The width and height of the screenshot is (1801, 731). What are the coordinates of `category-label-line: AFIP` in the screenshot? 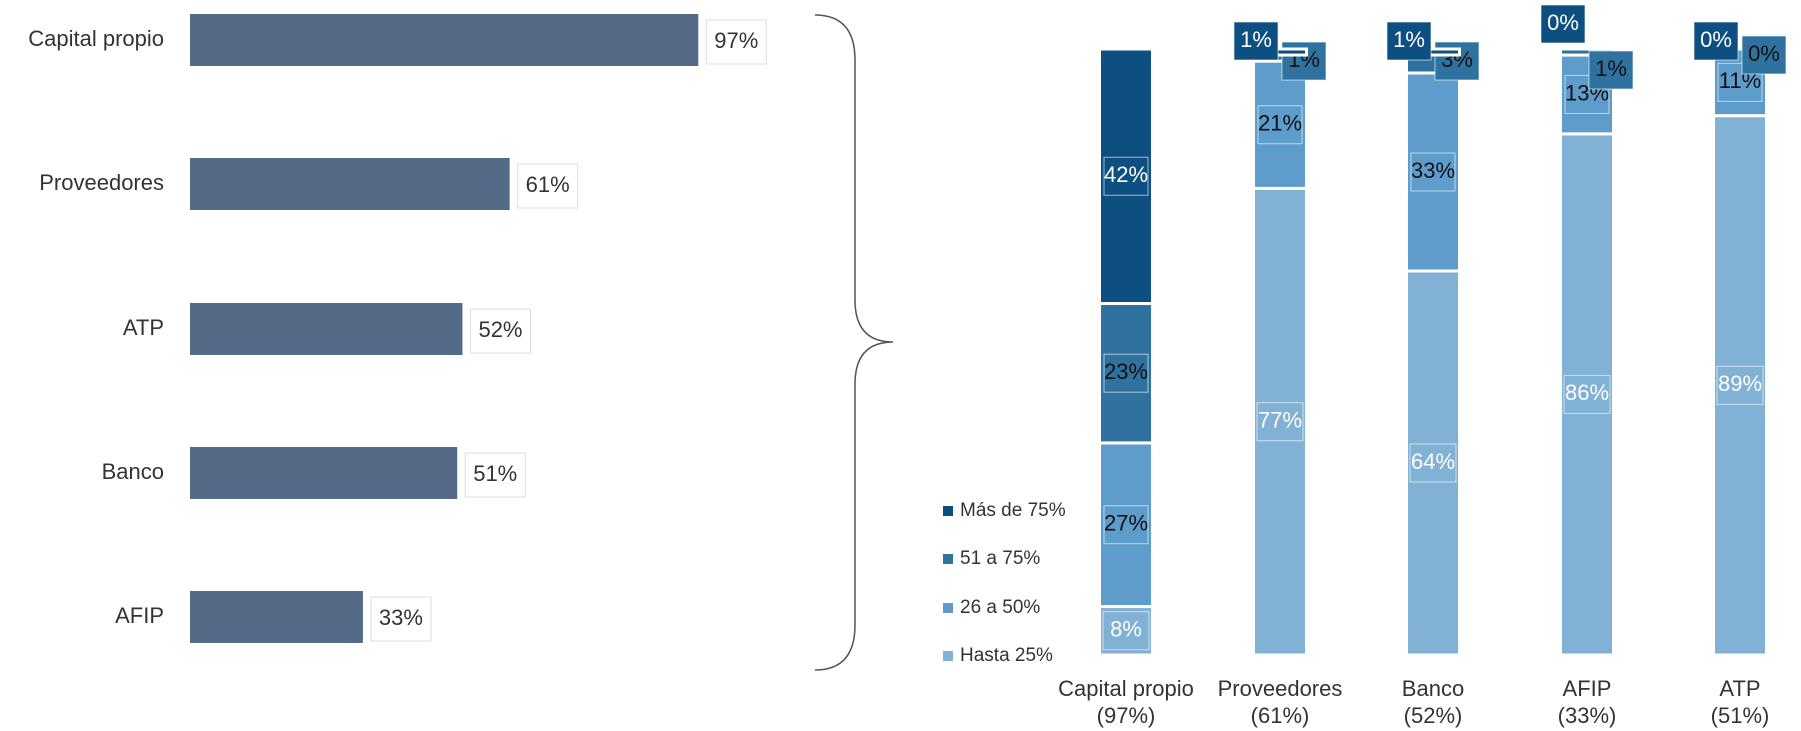 It's located at (1587, 688).